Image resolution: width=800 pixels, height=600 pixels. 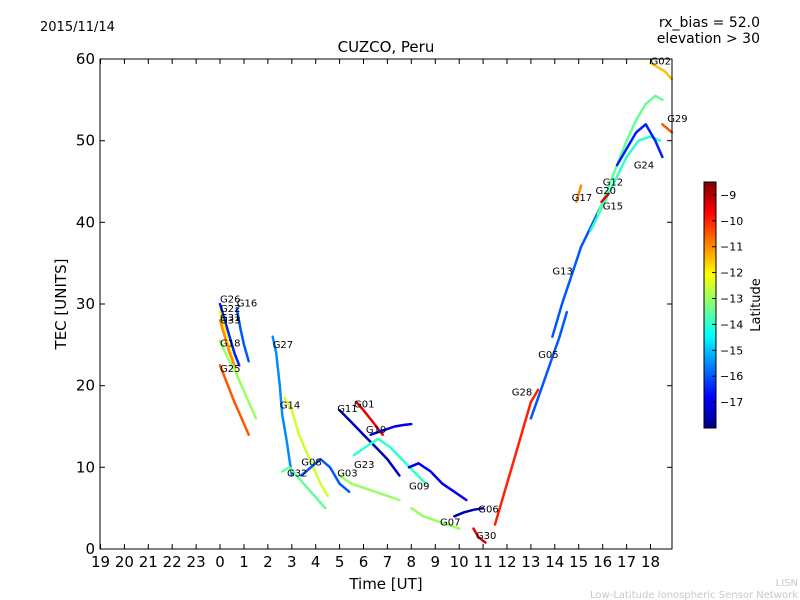 I want to click on prn-label-g26: G26, so click(x=230, y=299).